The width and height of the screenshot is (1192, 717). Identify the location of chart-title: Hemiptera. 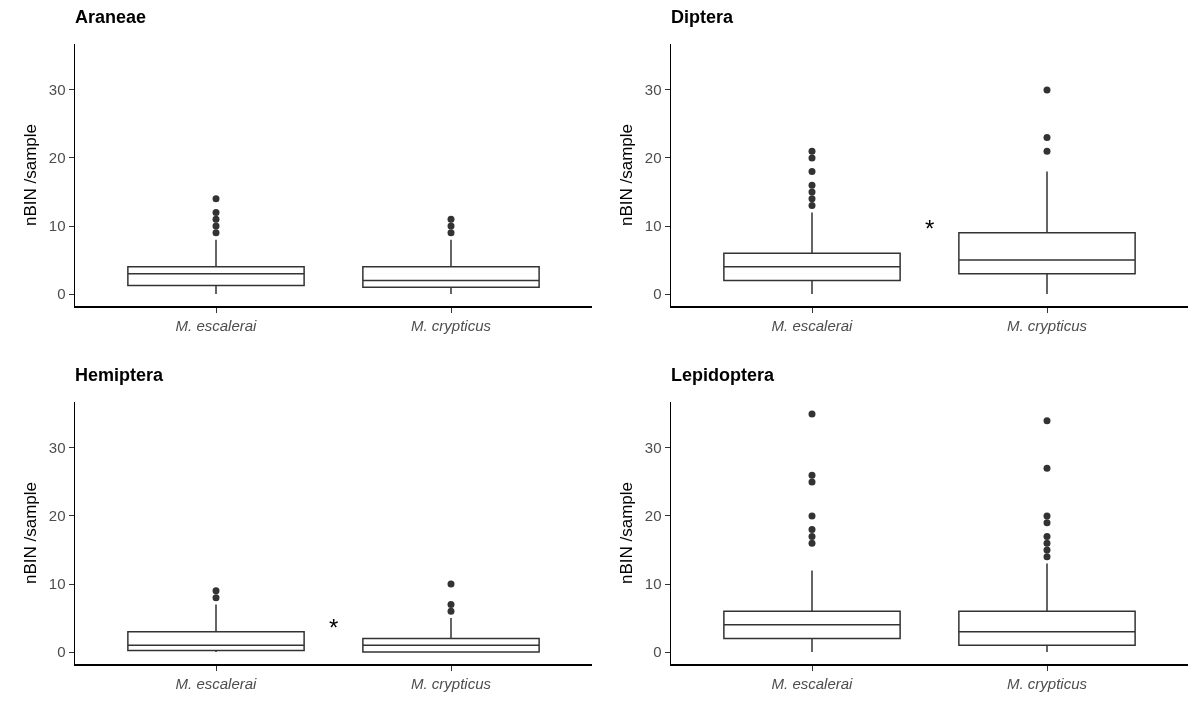
(120, 375).